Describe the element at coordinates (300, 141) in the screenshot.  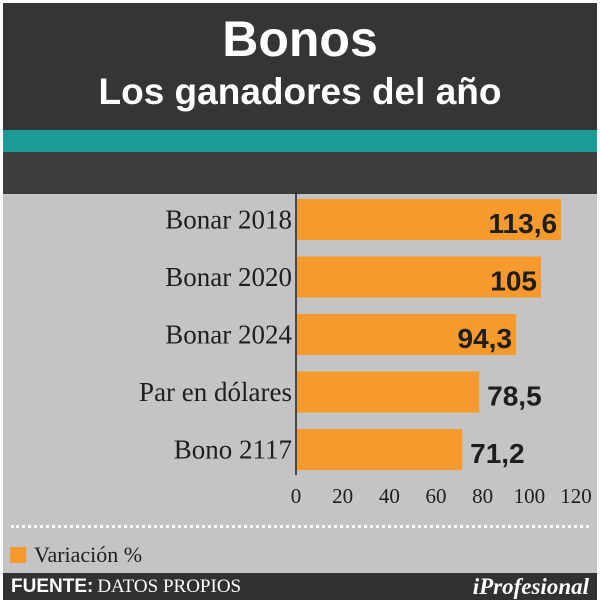
I see `accent-stripe` at that location.